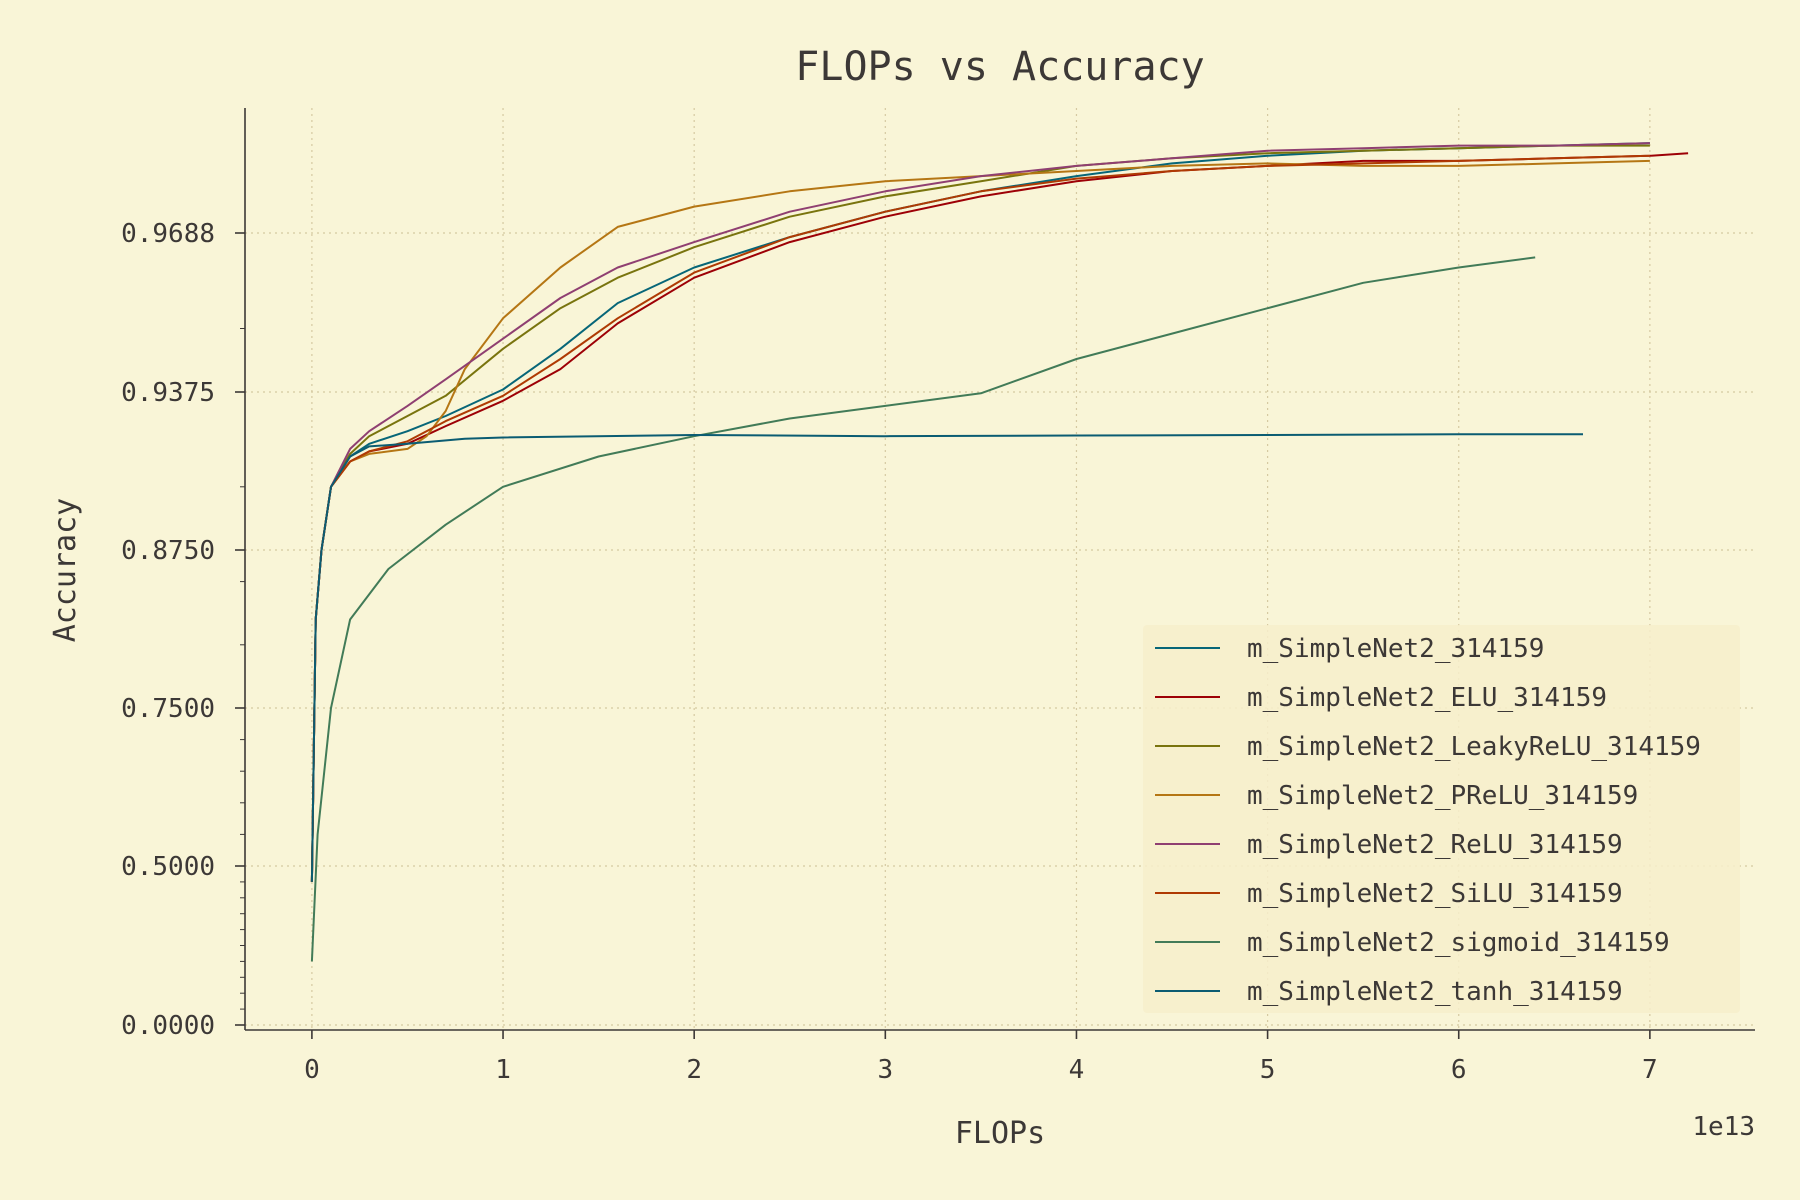  Describe the element at coordinates (1435, 992) in the screenshot. I see `legend-label: m_SimpleNet2_tanh_314159` at that location.